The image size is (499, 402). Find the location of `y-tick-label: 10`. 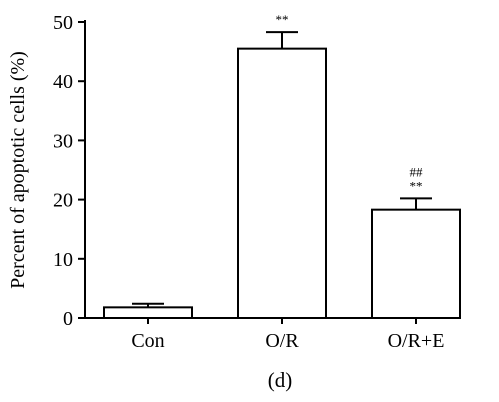

y-tick-label: 10 is located at coordinates (63, 260).